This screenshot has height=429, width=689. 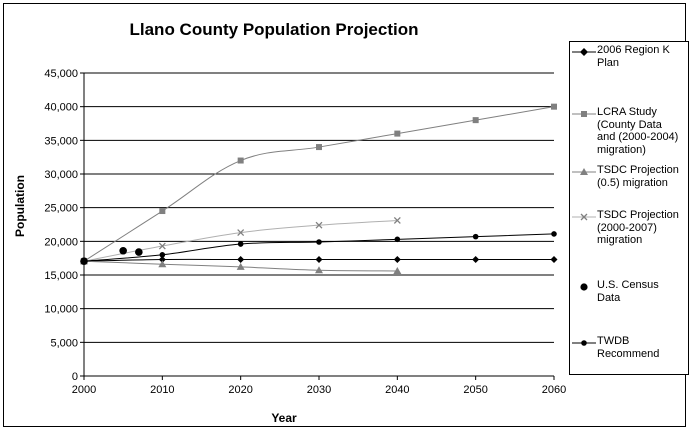 I want to click on y-tick-label: 0, so click(x=75, y=377).